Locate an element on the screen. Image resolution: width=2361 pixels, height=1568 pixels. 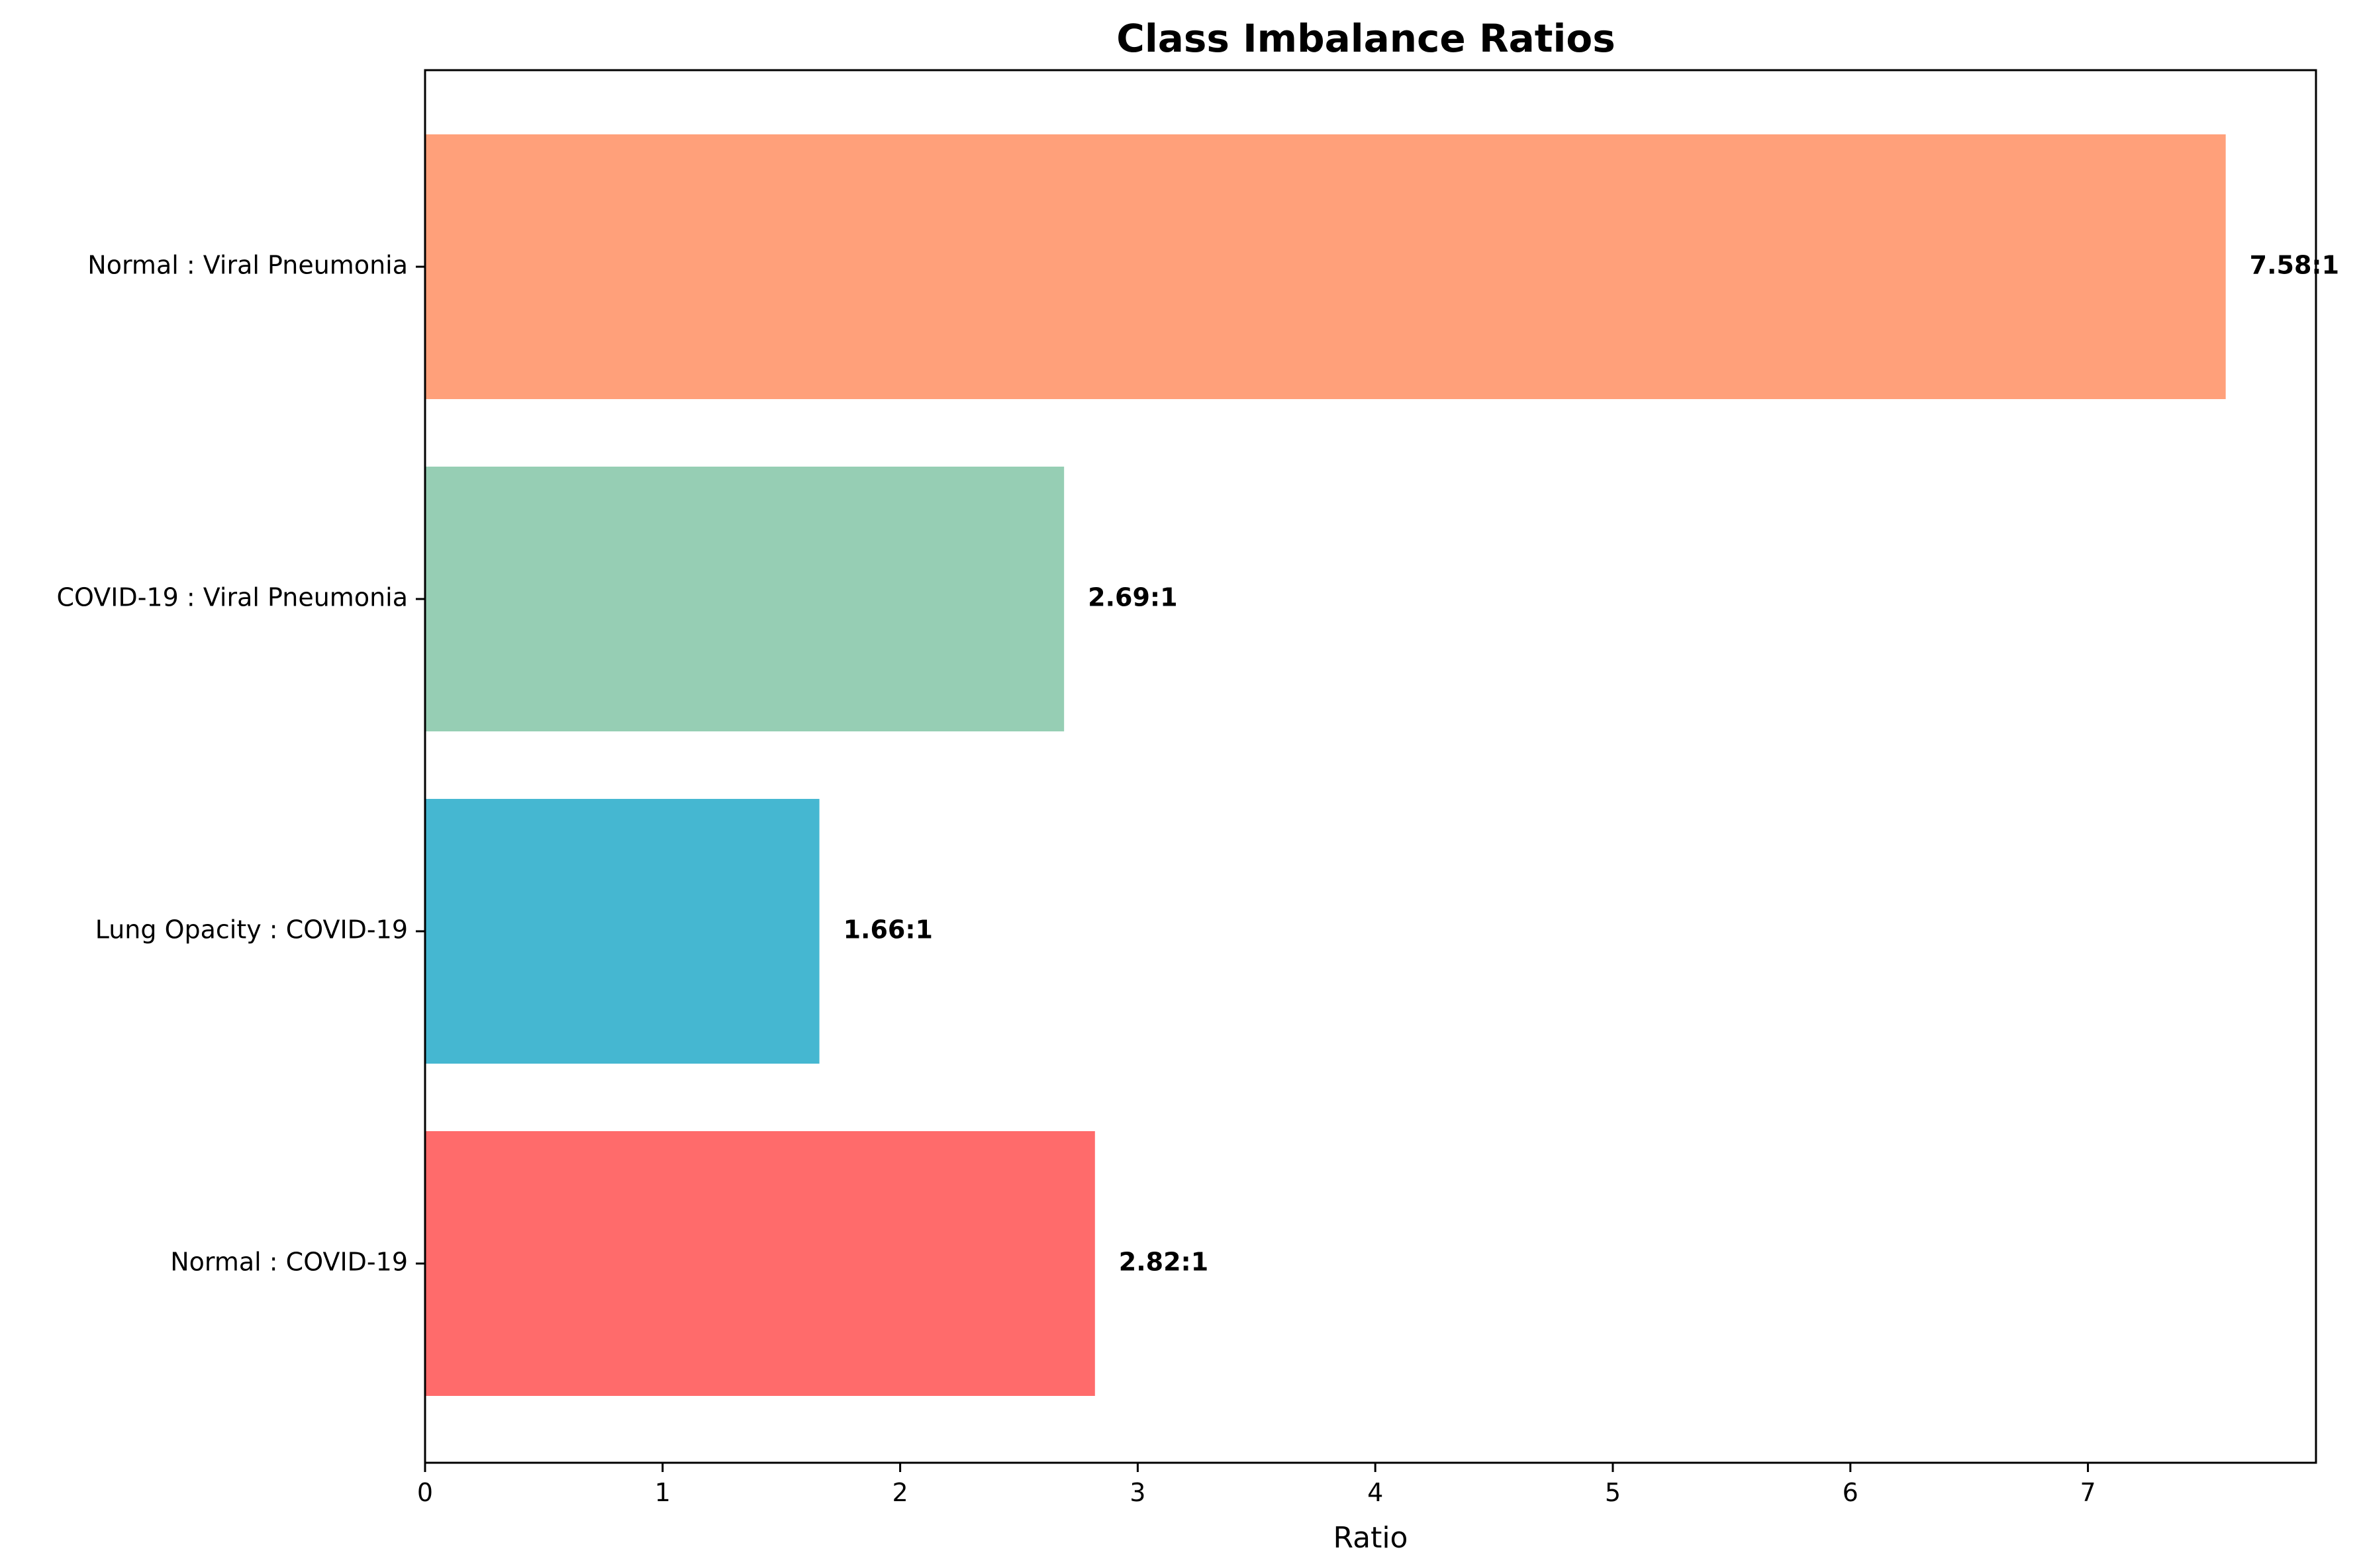
x-tick-label: 1 is located at coordinates (663, 1492).